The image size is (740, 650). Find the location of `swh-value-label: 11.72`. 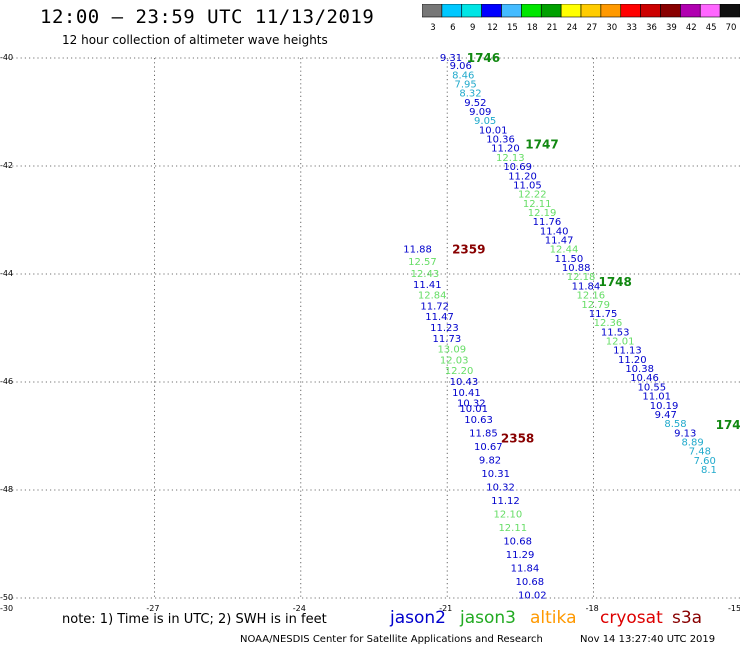

swh-value-label: 11.72 is located at coordinates (434, 306).